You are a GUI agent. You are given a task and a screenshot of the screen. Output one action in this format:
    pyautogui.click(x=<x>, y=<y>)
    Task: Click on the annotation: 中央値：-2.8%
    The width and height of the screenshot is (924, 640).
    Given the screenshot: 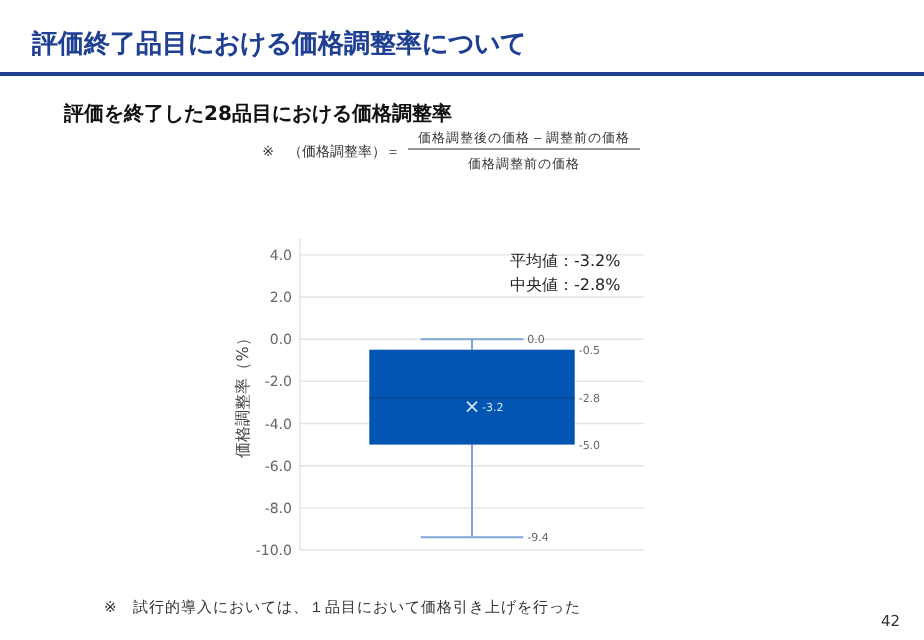 What is the action you would take?
    pyautogui.click(x=566, y=285)
    